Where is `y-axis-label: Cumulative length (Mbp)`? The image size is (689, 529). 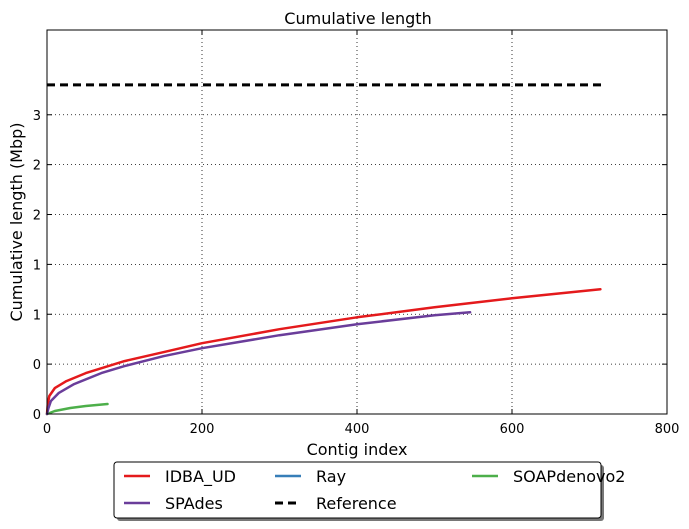
y-axis-label: Cumulative length (Mbp) is located at coordinates (16, 221).